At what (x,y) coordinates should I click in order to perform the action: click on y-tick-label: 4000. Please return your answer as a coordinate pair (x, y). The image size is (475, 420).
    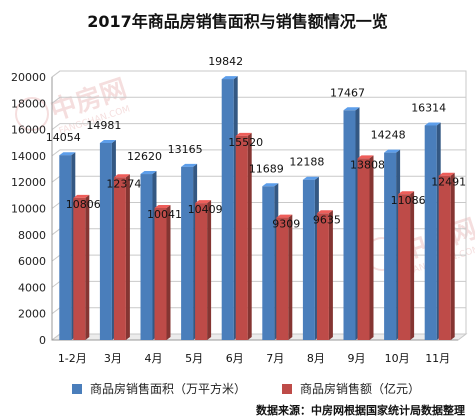
    Looking at the image, I should click on (32, 287).